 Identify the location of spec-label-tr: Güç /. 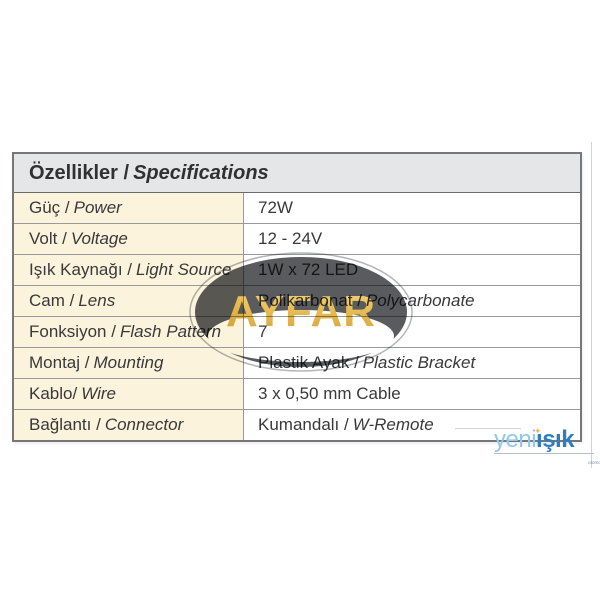
(49, 207).